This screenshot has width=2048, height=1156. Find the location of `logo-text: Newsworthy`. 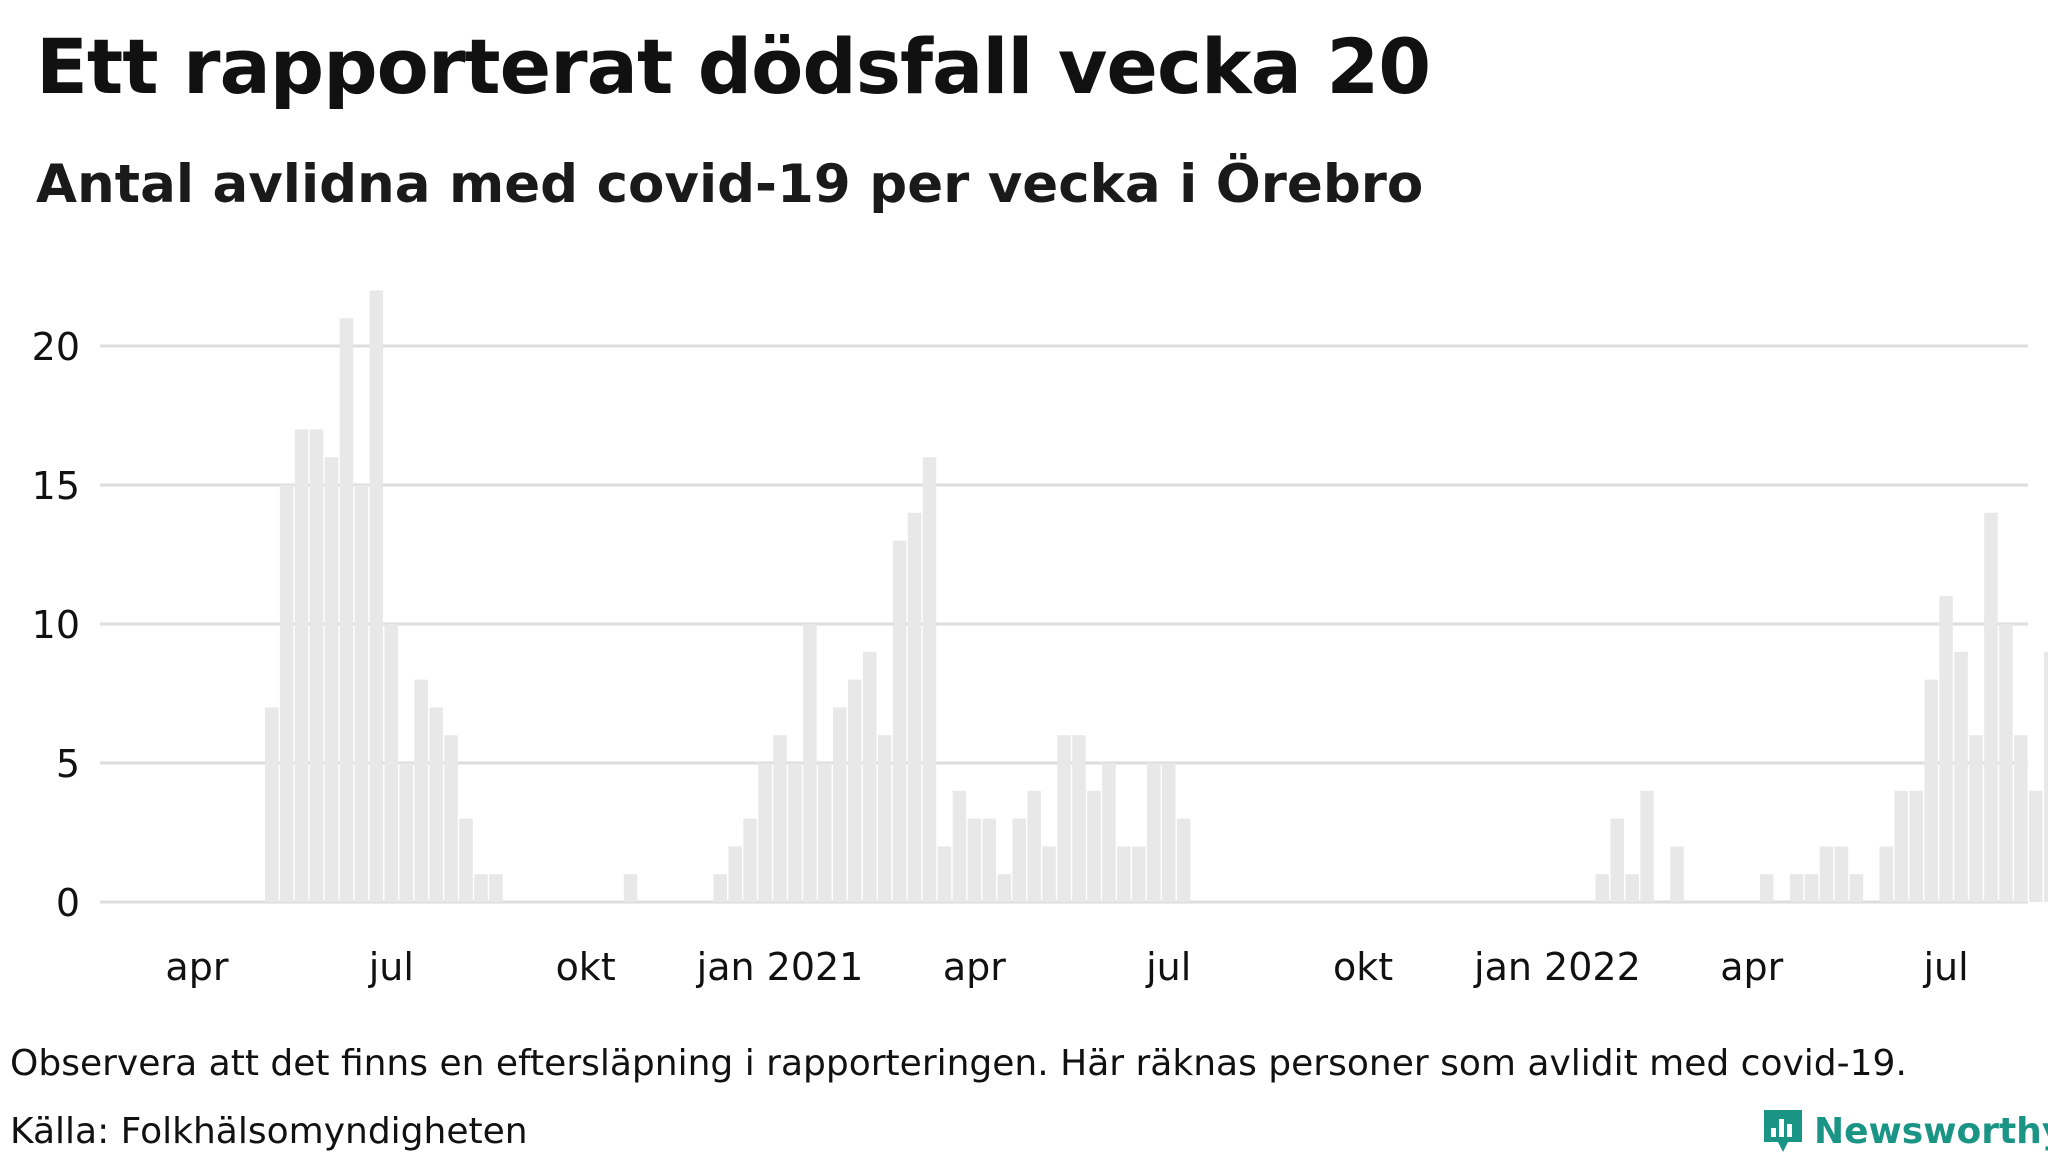

logo-text: Newsworthy is located at coordinates (1931, 1131).